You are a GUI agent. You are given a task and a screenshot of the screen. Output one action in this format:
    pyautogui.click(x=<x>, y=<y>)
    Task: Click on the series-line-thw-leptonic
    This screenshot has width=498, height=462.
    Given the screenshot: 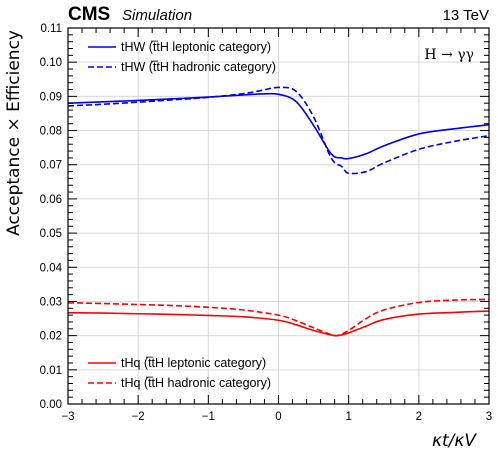 What is the action you would take?
    pyautogui.click(x=278, y=126)
    